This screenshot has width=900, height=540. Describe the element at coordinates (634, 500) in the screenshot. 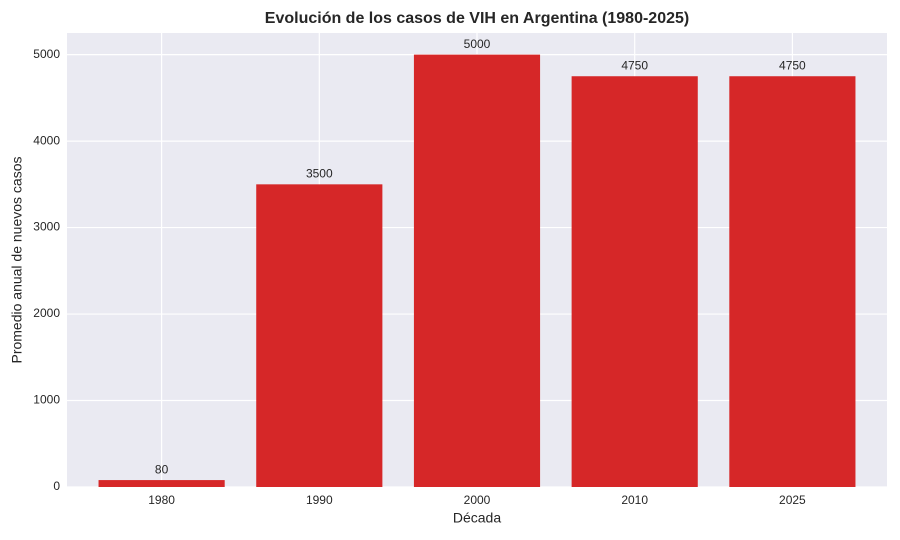

I see `x-tick-label: 2010` at that location.